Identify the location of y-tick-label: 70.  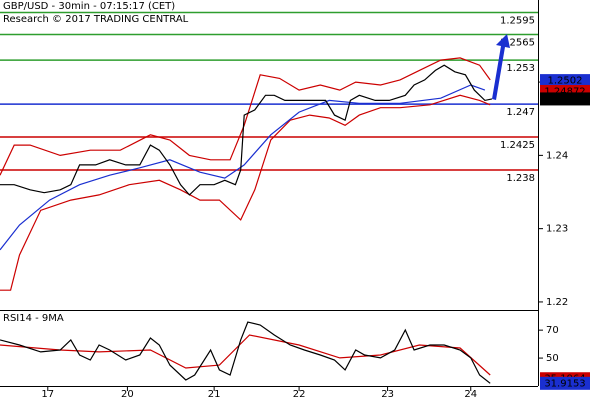
(552, 330).